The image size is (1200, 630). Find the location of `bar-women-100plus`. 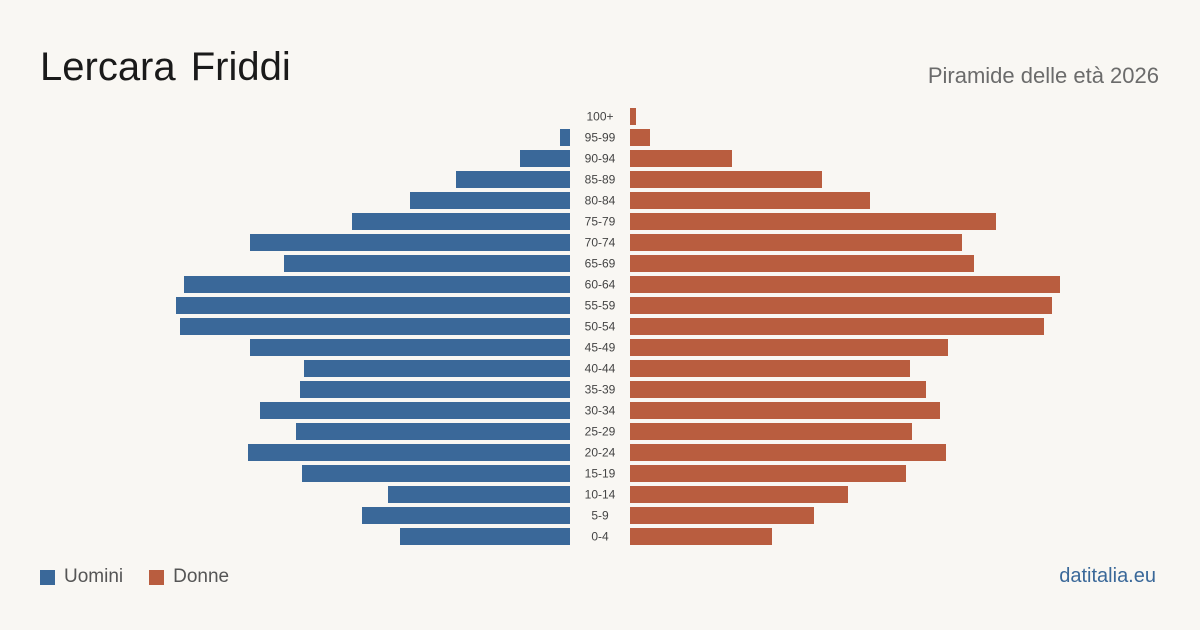

bar-women-100plus is located at coordinates (633, 116).